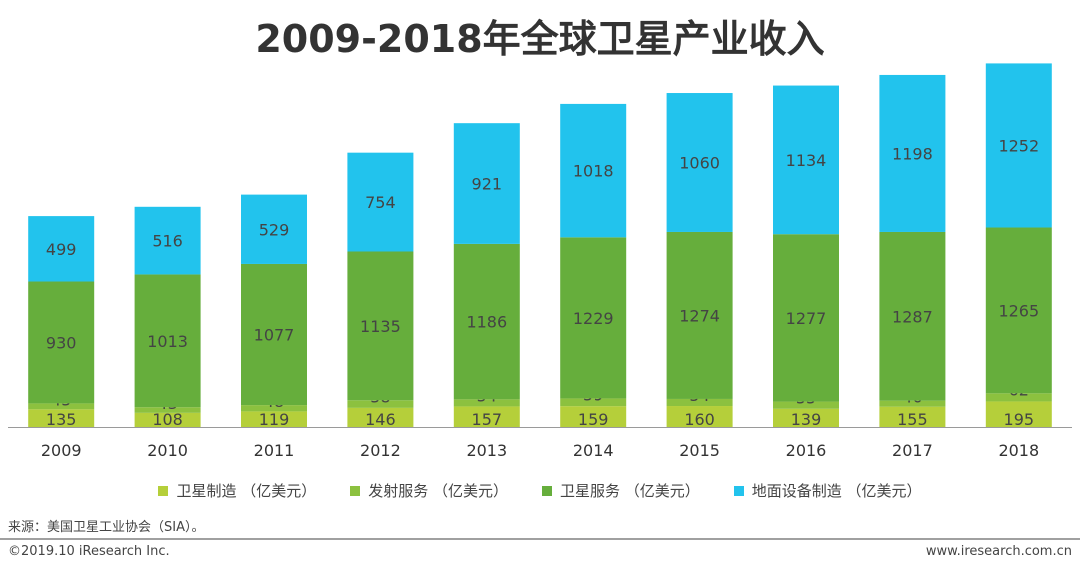 The image size is (1080, 573). I want to click on bar-satellite-services-2018, so click(1018, 310).